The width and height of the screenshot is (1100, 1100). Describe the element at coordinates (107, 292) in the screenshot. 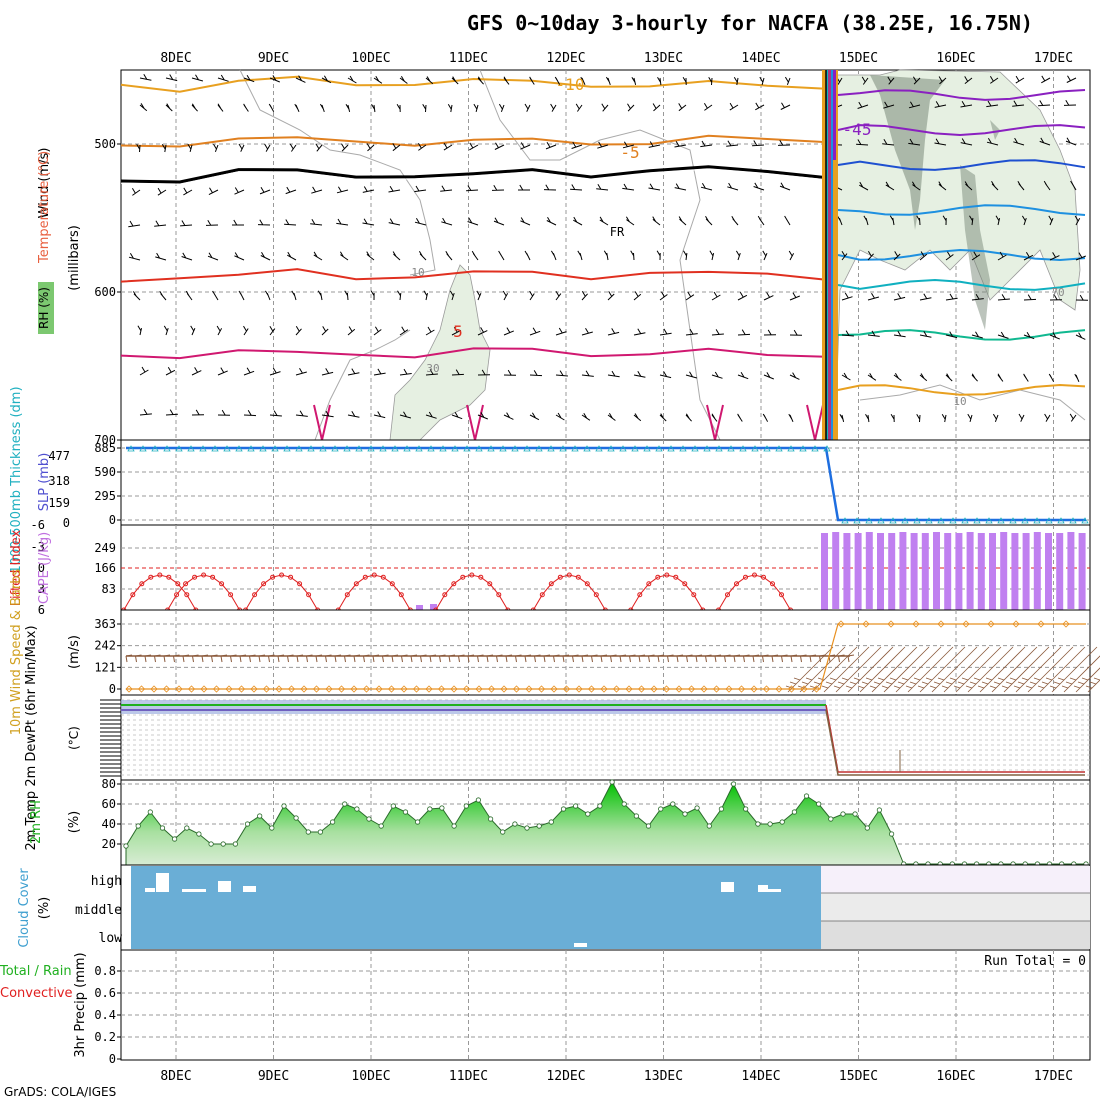

I see `pressure-axis: 500 600 700` at that location.